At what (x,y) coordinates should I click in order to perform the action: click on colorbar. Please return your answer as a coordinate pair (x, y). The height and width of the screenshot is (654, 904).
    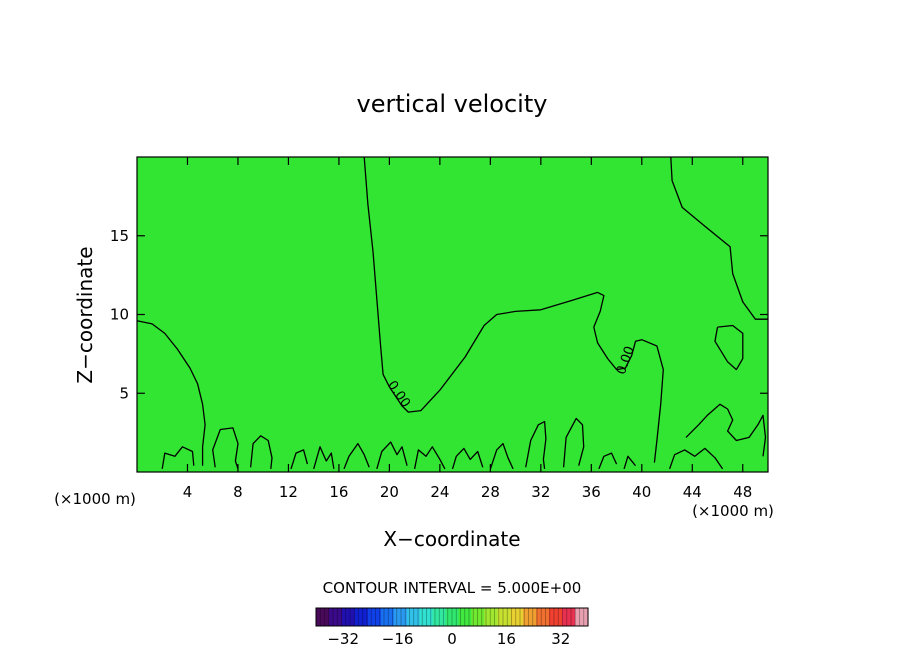
    Looking at the image, I should click on (452, 617).